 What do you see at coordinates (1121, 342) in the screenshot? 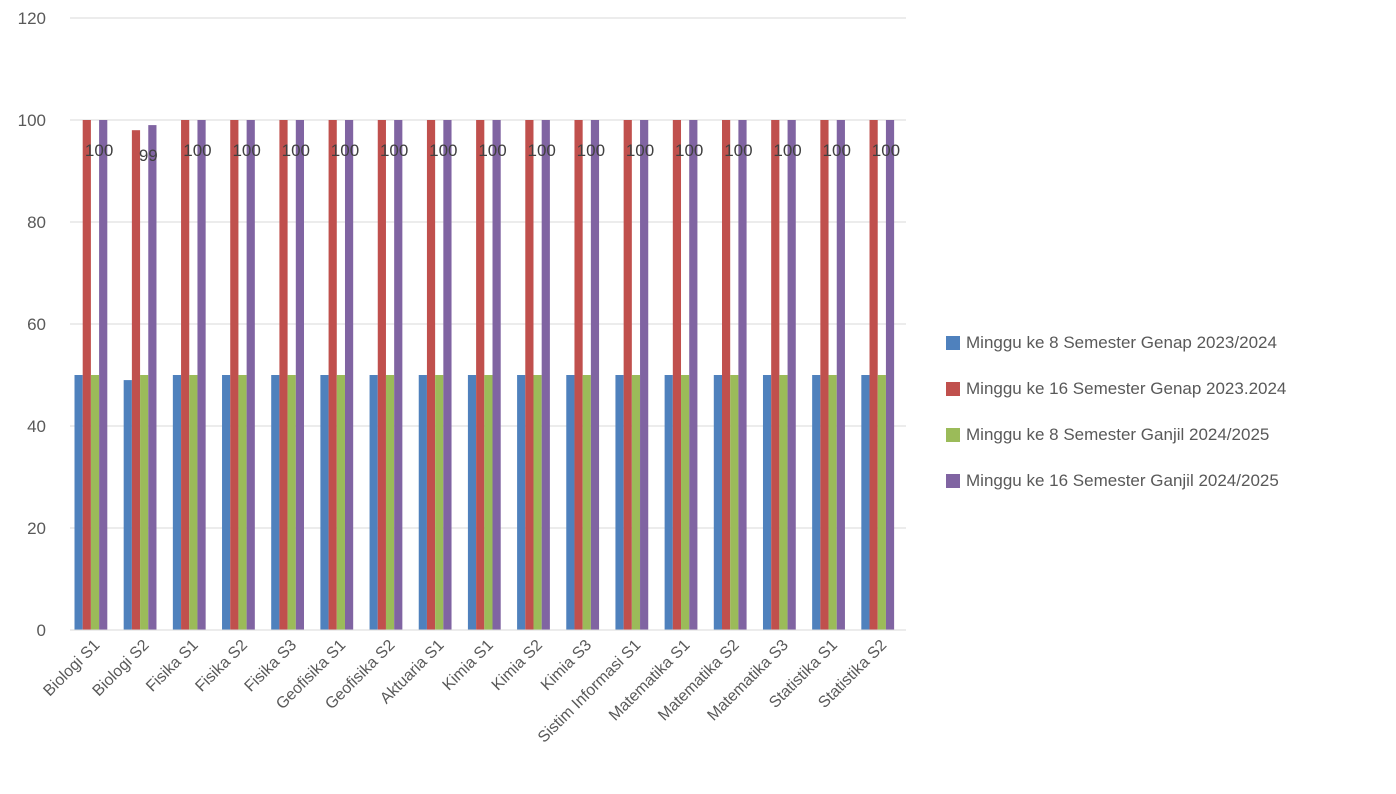
I see `legend-label: Minggu ke 8 Semester Genap 2023/2024` at bounding box center [1121, 342].